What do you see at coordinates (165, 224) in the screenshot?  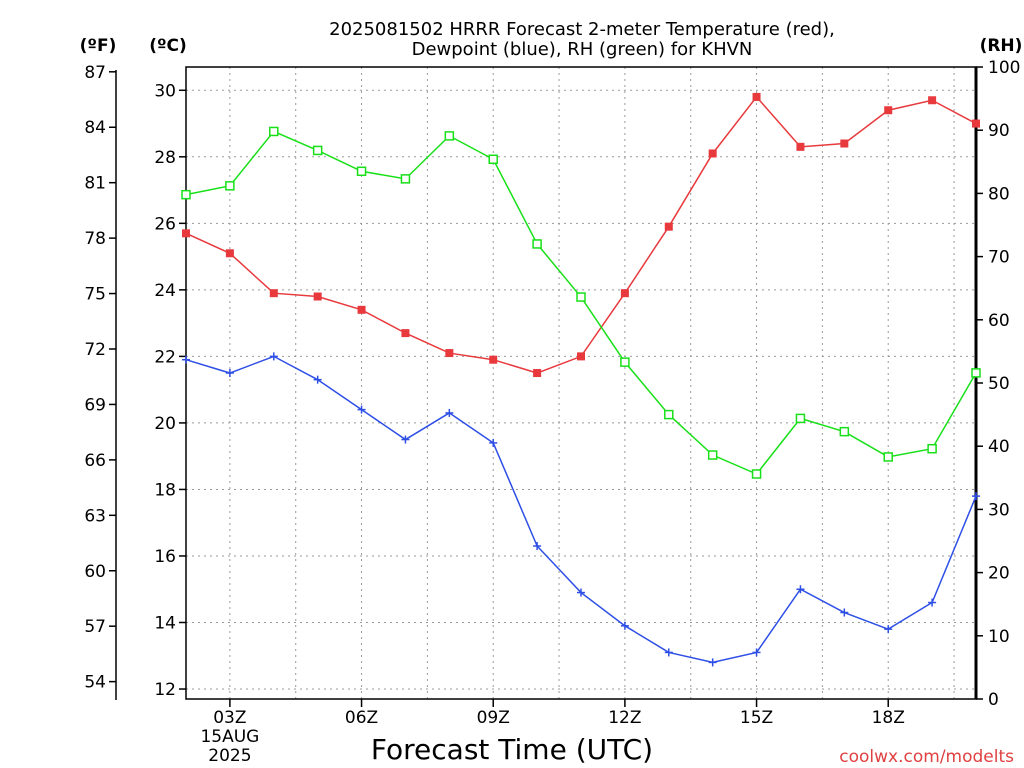 I see `celsius-tick-label: 26` at bounding box center [165, 224].